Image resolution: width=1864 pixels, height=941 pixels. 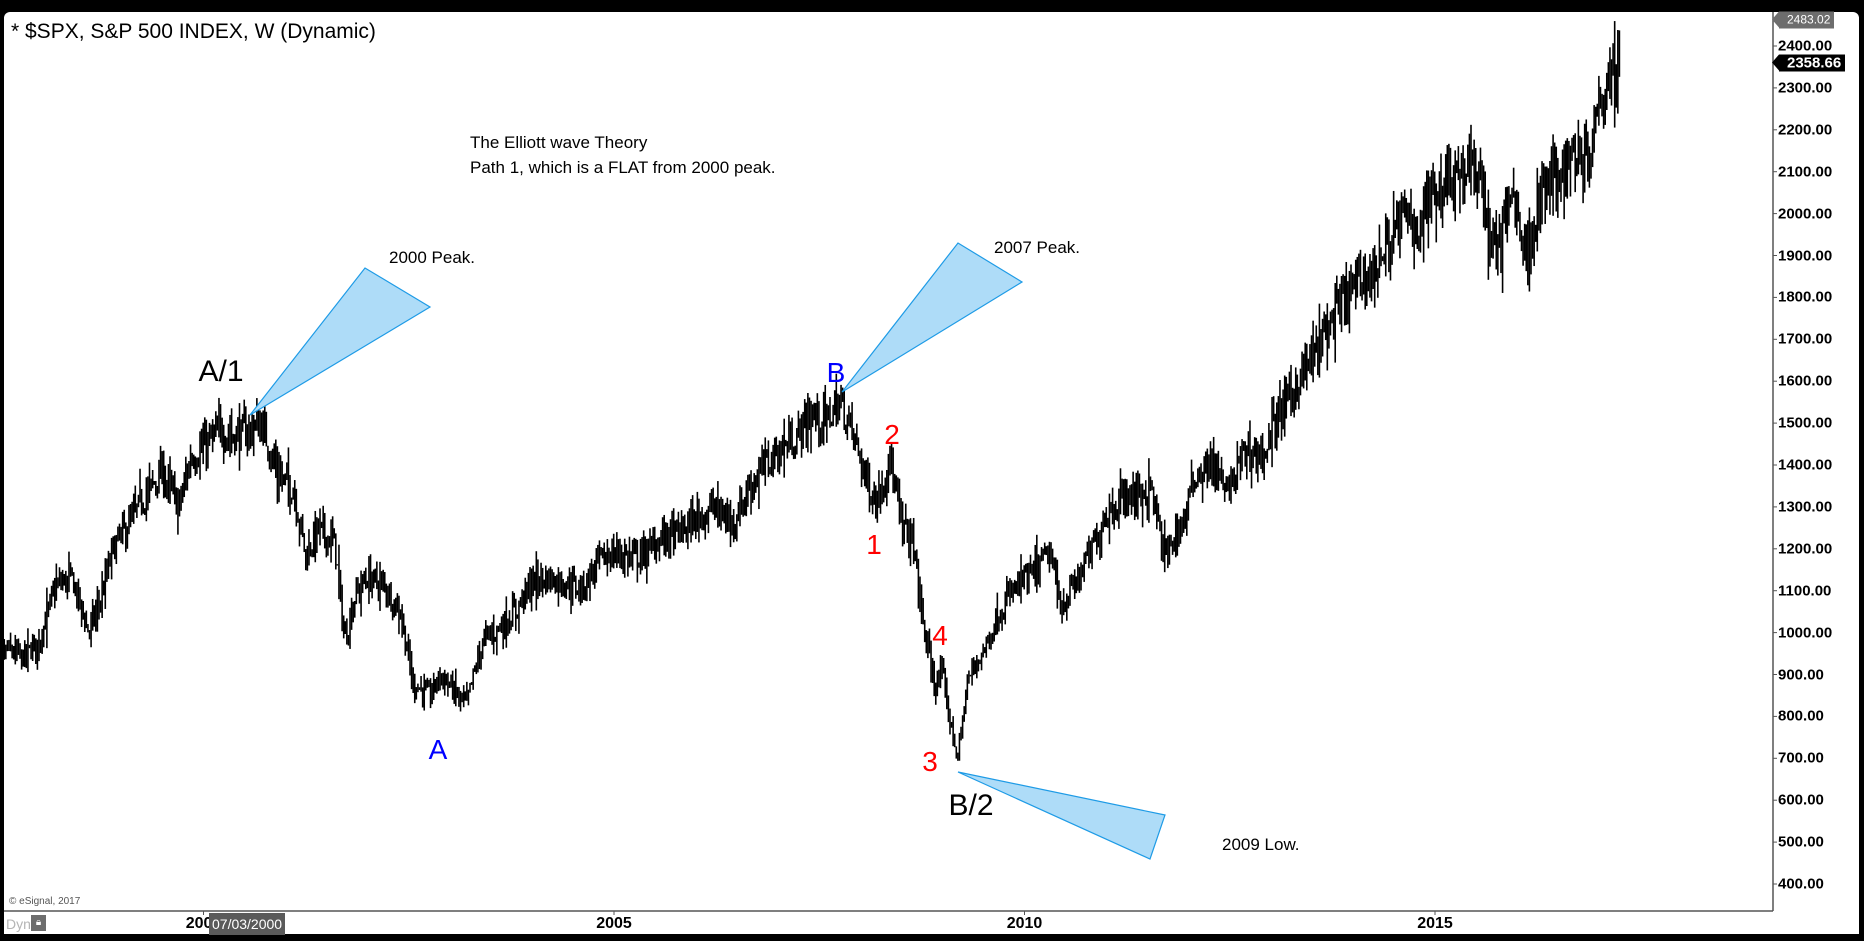 I want to click on price-axis-max-tag: 2483.02, so click(x=1803, y=20).